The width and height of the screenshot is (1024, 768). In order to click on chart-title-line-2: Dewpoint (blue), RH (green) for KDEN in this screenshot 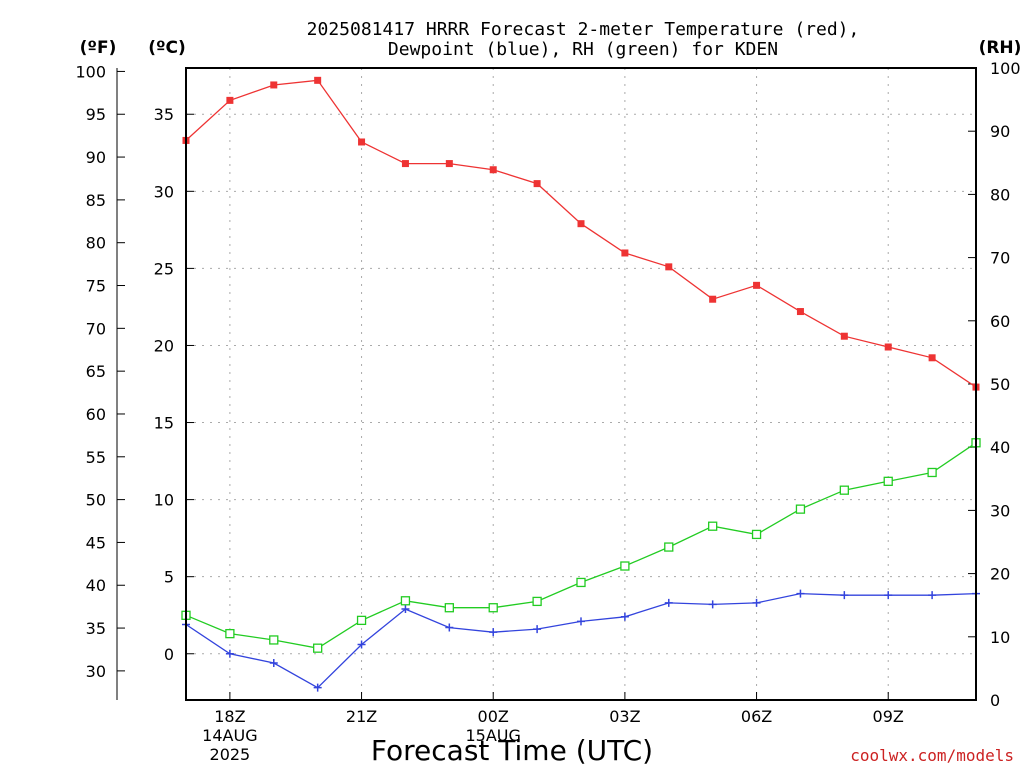, I will do `click(583, 49)`.